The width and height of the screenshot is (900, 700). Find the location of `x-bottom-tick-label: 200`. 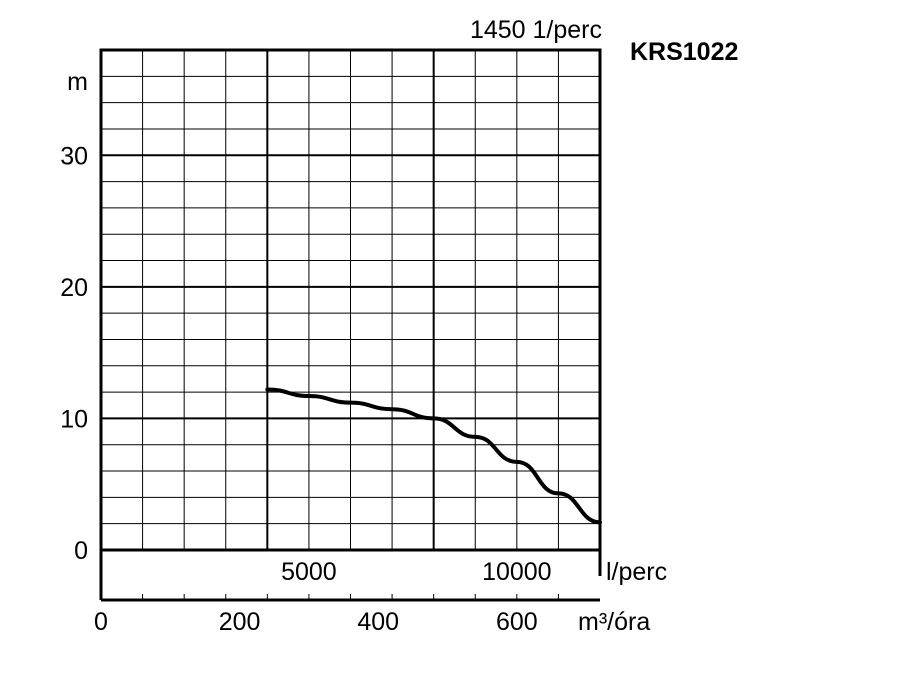

x-bottom-tick-label: 200 is located at coordinates (240, 622).